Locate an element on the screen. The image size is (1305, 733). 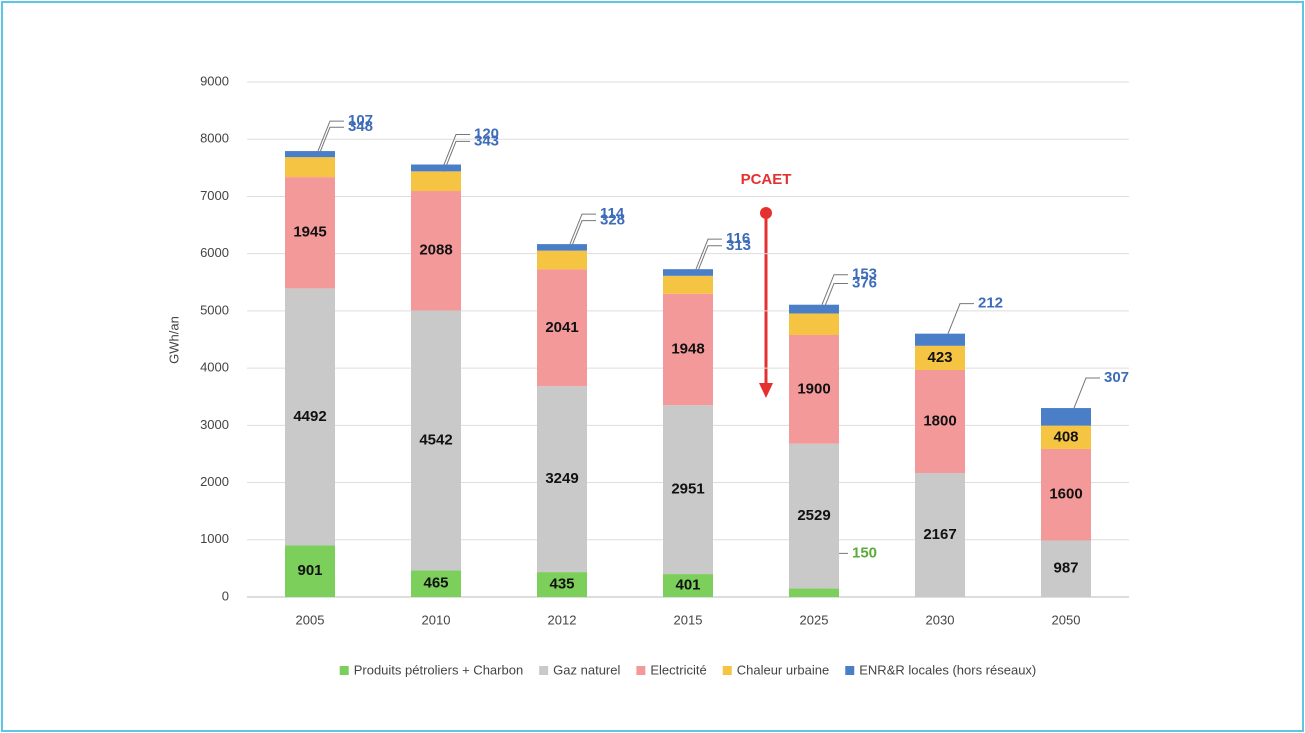
data-label: 435 is located at coordinates (561, 584).